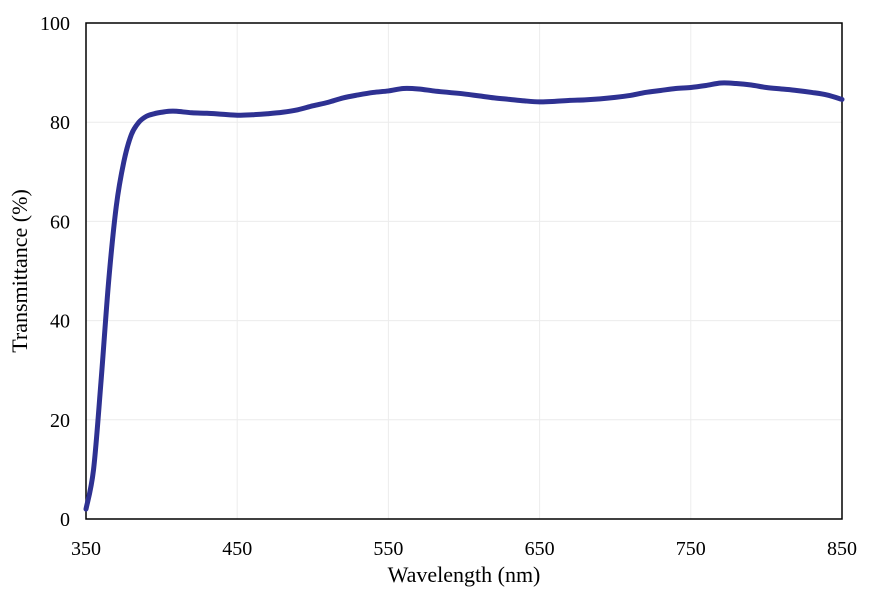 The image size is (873, 592). Describe the element at coordinates (464, 549) in the screenshot. I see `x-tick-labels: 350 450 550 650 750 850` at that location.